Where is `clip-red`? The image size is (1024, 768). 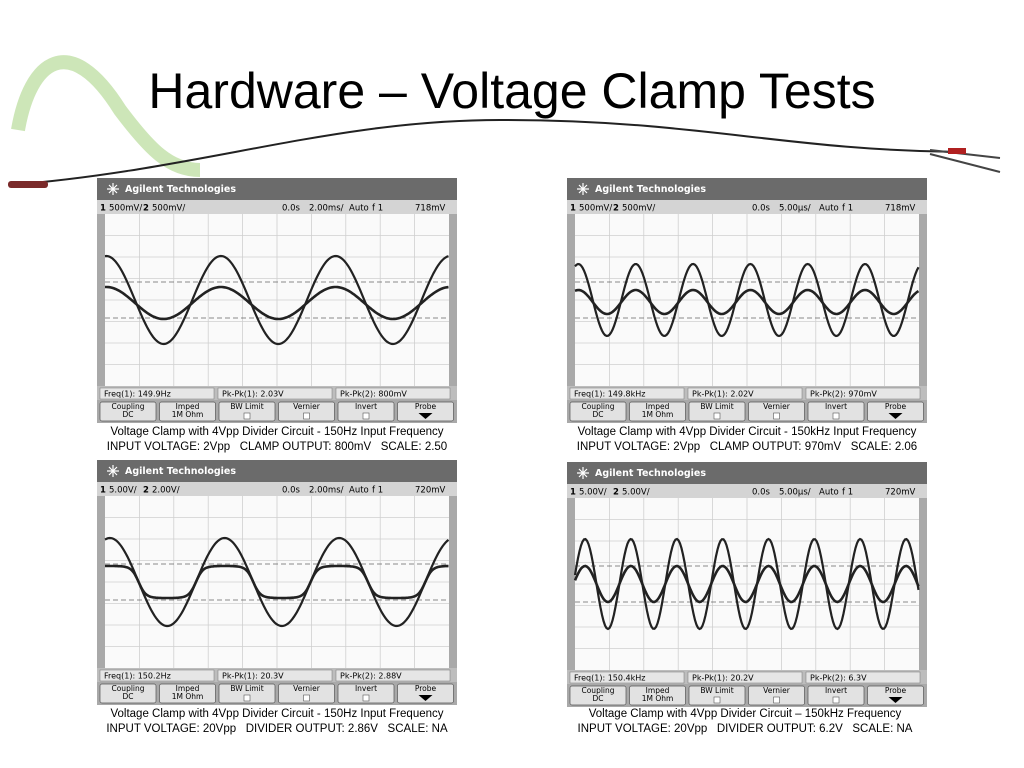
clip-red is located at coordinates (957, 151).